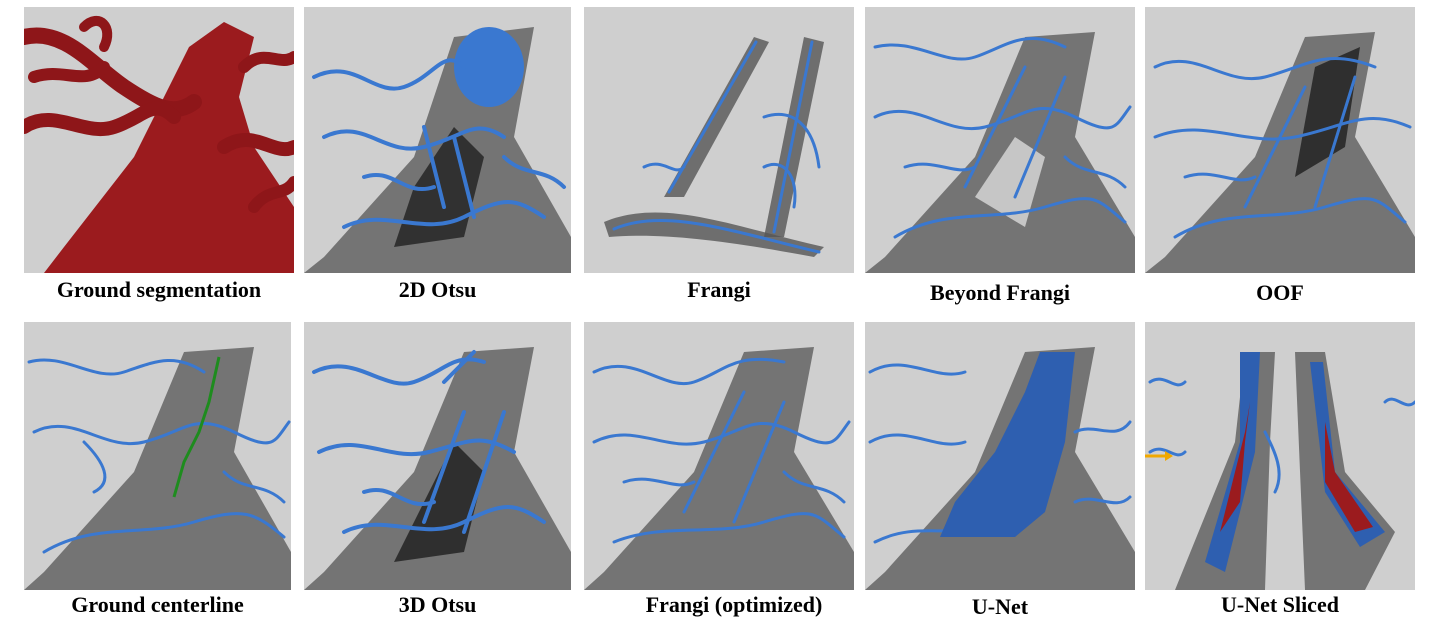 Image resolution: width=1440 pixels, height=624 pixels. What do you see at coordinates (719, 289) in the screenshot?
I see `caption-frangi: Frangi` at bounding box center [719, 289].